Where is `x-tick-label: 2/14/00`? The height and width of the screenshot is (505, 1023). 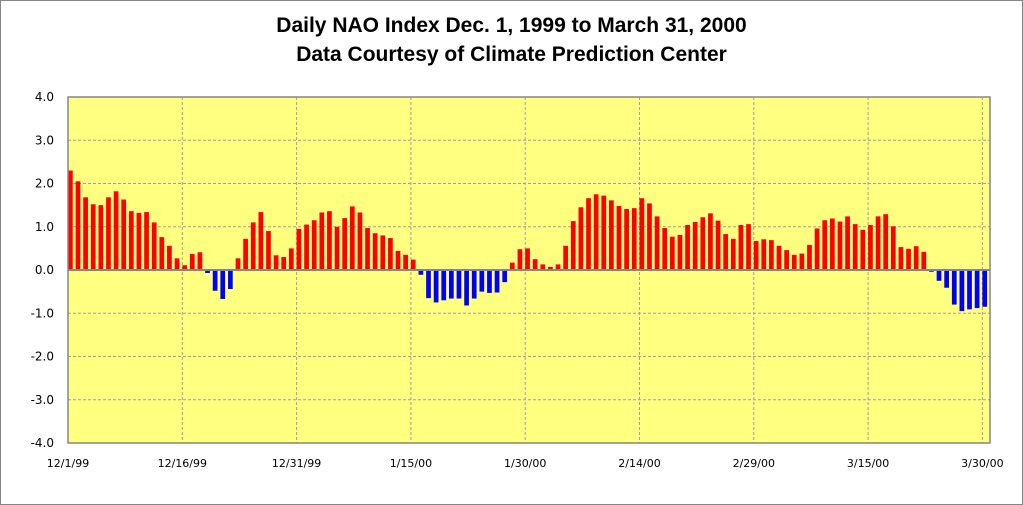
x-tick-label: 2/14/00 is located at coordinates (639, 463).